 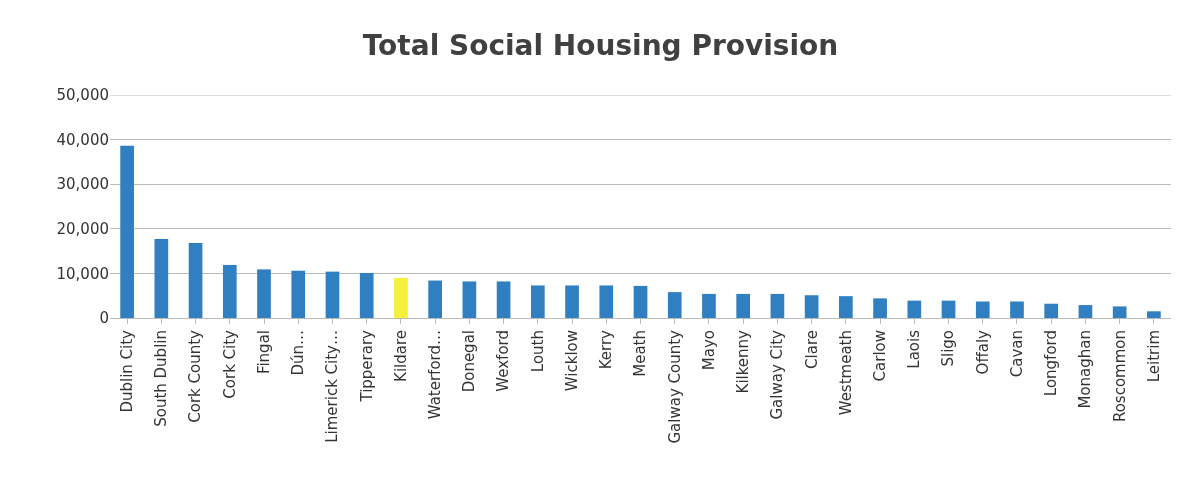 What do you see at coordinates (82, 184) in the screenshot?
I see `y-tick-label: 30,000` at bounding box center [82, 184].